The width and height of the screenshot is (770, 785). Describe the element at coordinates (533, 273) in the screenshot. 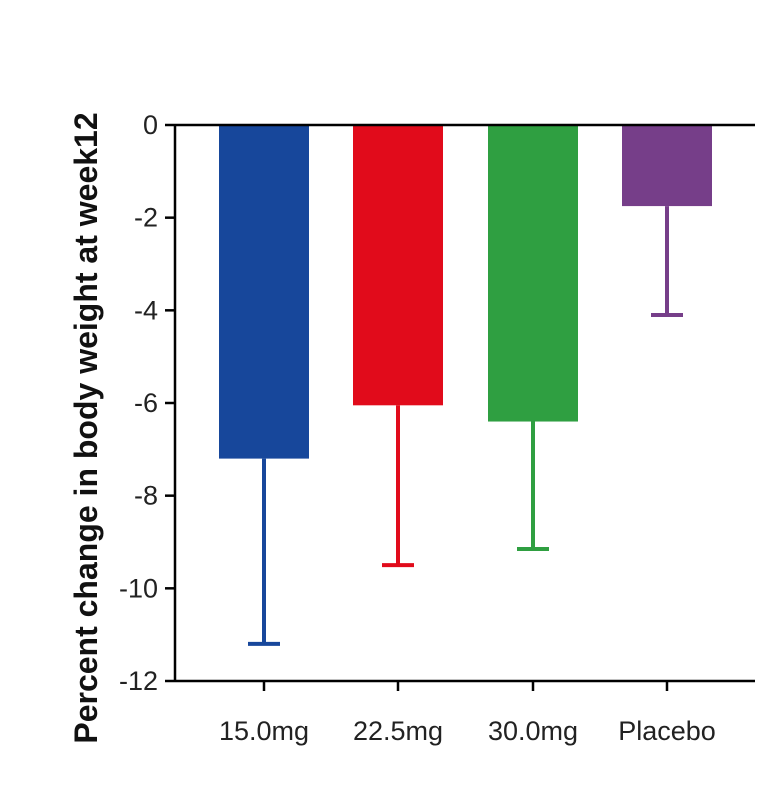

I see `bar-30-0mg` at that location.